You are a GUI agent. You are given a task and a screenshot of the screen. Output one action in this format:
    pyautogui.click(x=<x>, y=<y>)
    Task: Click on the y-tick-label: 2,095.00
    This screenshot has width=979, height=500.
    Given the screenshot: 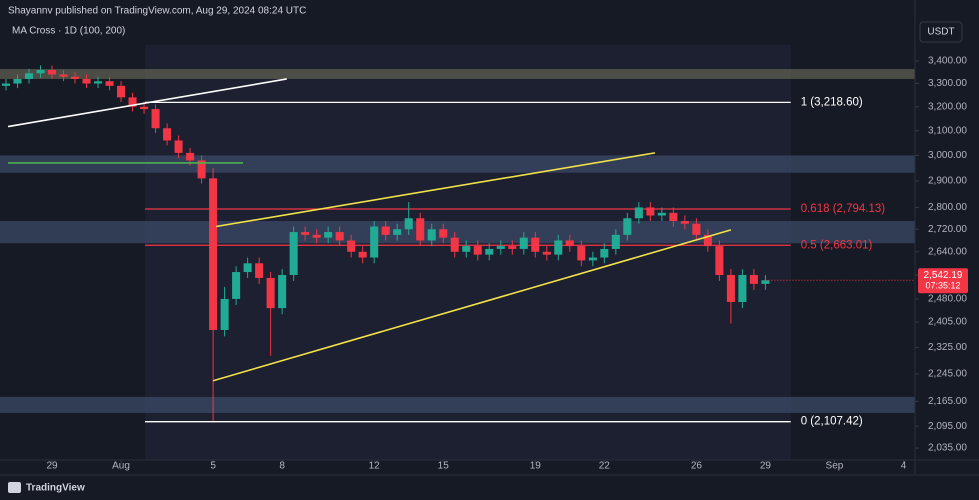 What is the action you would take?
    pyautogui.click(x=947, y=426)
    